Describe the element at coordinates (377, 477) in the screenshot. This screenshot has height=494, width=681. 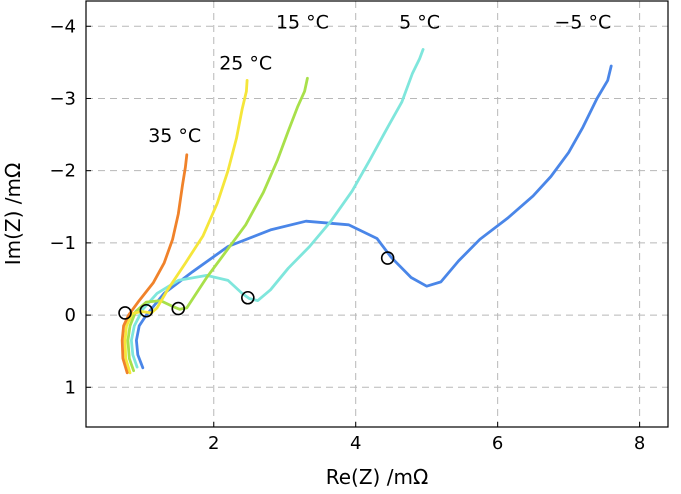
I see `x-axis-label: Re(Z) /mΩ` at that location.